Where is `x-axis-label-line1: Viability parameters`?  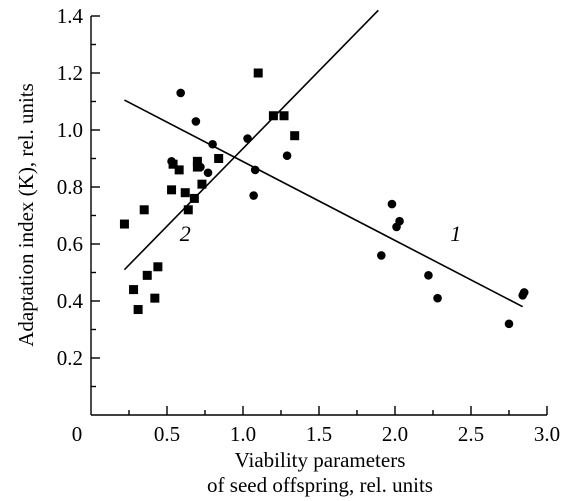
x-axis-label-line1: Viability parameters is located at coordinates (320, 460).